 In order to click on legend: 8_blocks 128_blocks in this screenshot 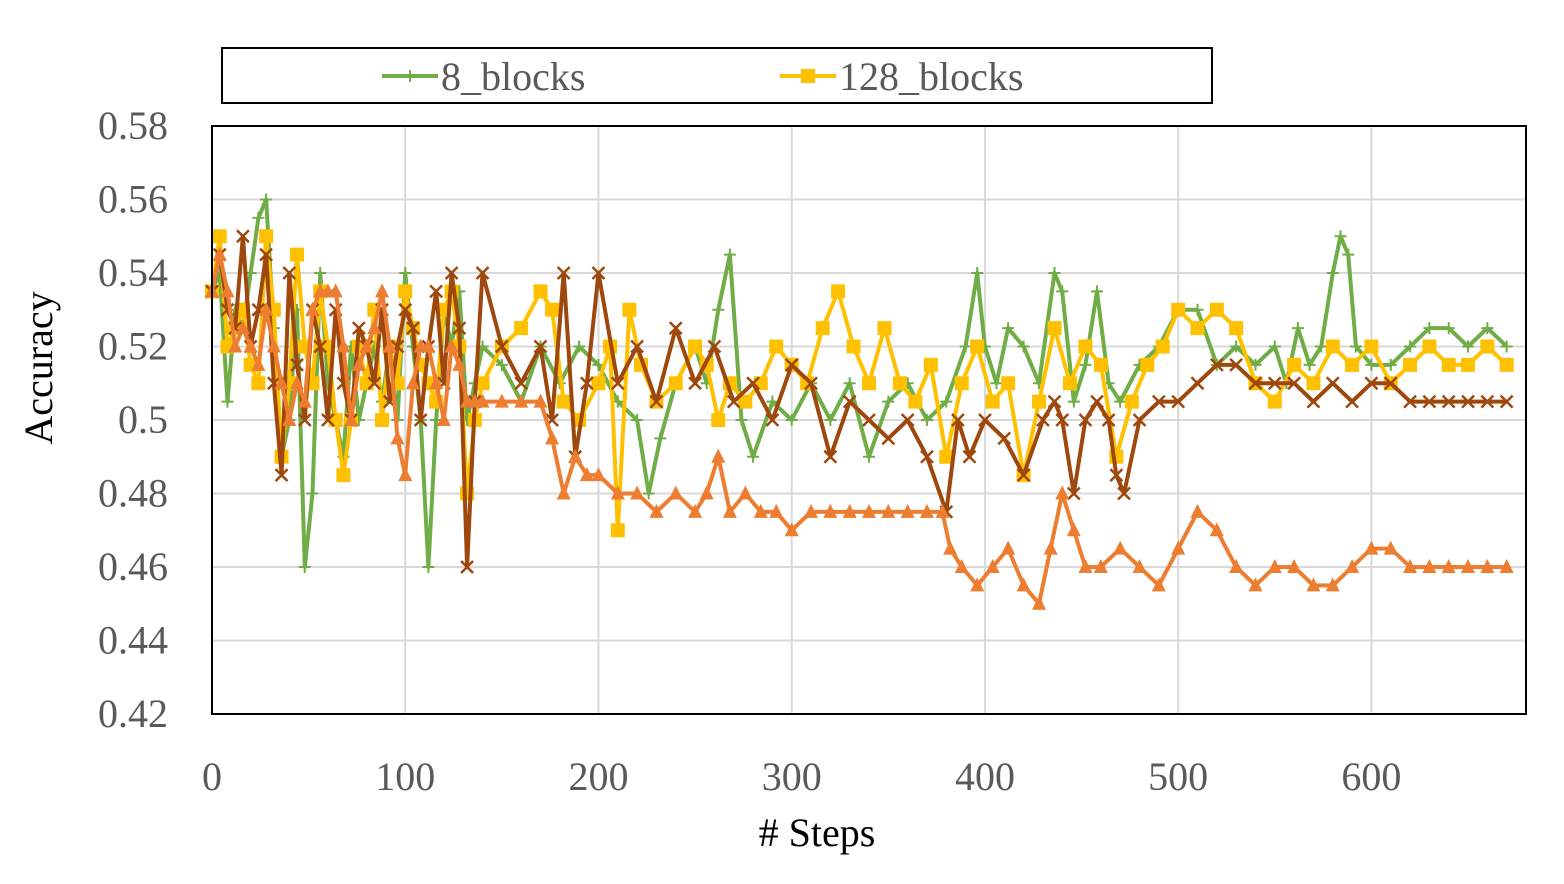, I will do `click(717, 75)`.